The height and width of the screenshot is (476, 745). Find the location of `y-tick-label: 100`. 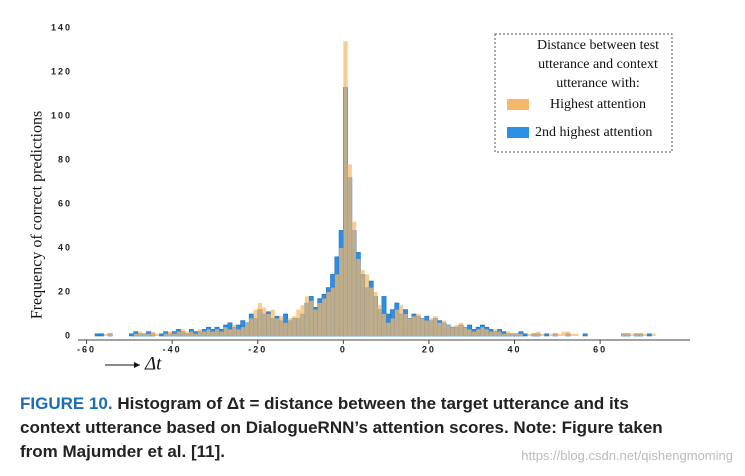

y-tick-label: 100 is located at coordinates (61, 115).